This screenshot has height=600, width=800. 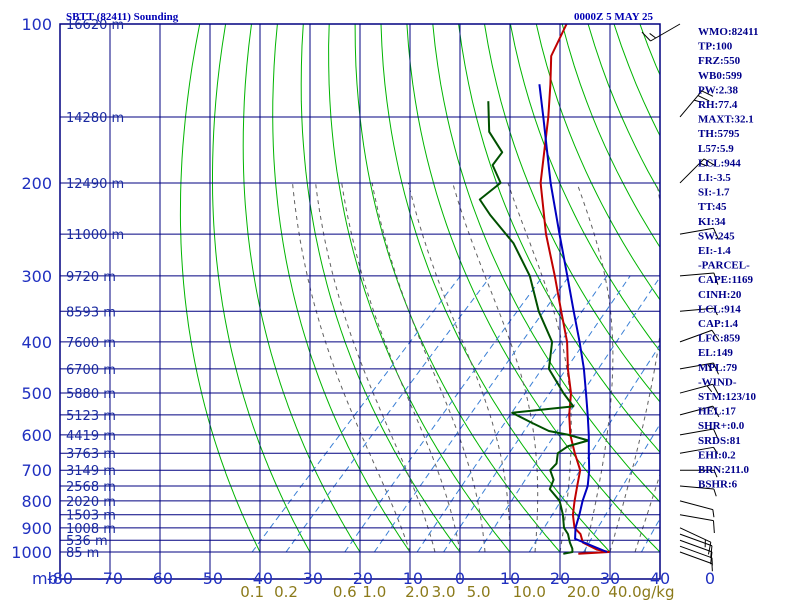 What do you see at coordinates (613, 17) in the screenshot?
I see `observation-time: 0000Z 5 MAY 25` at bounding box center [613, 17].